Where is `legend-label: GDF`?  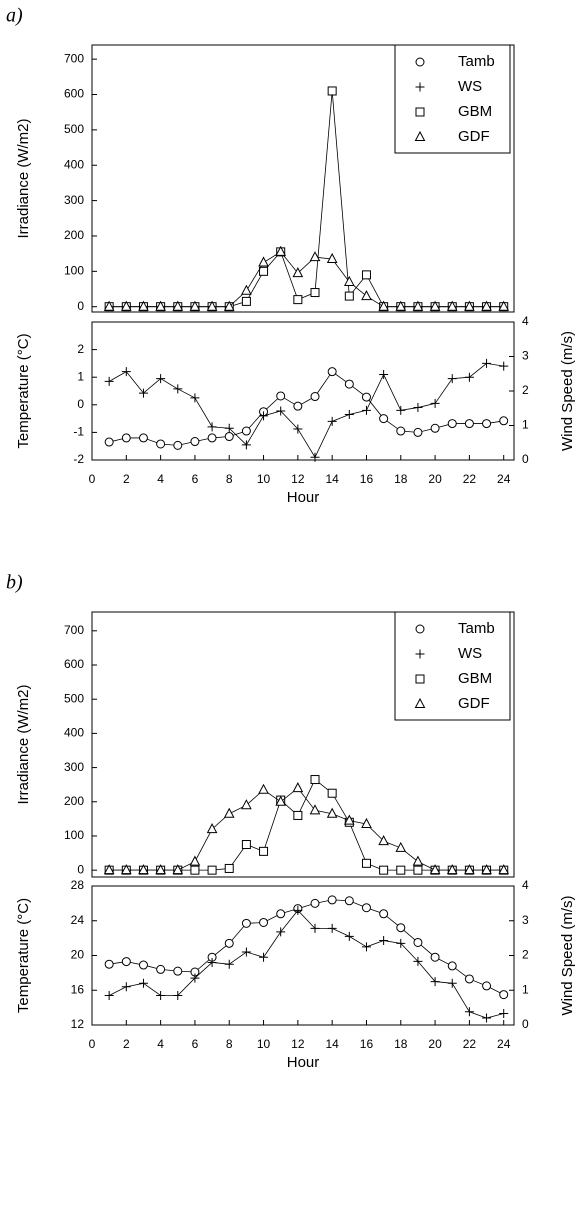 legend-label: GDF is located at coordinates (474, 136).